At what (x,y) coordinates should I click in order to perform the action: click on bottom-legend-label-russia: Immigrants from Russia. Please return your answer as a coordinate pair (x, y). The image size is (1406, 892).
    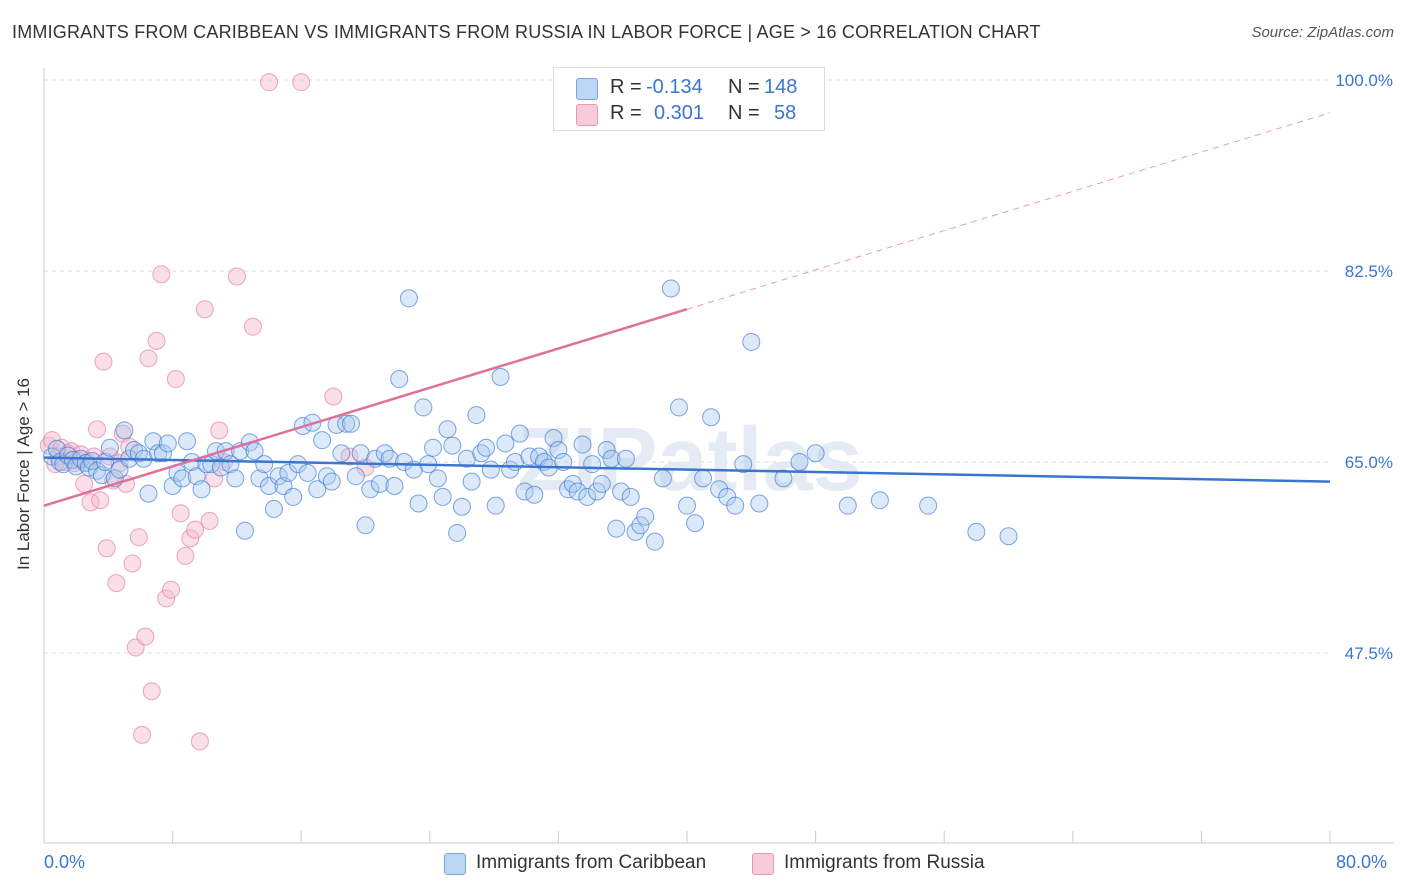
    Looking at the image, I should click on (884, 862).